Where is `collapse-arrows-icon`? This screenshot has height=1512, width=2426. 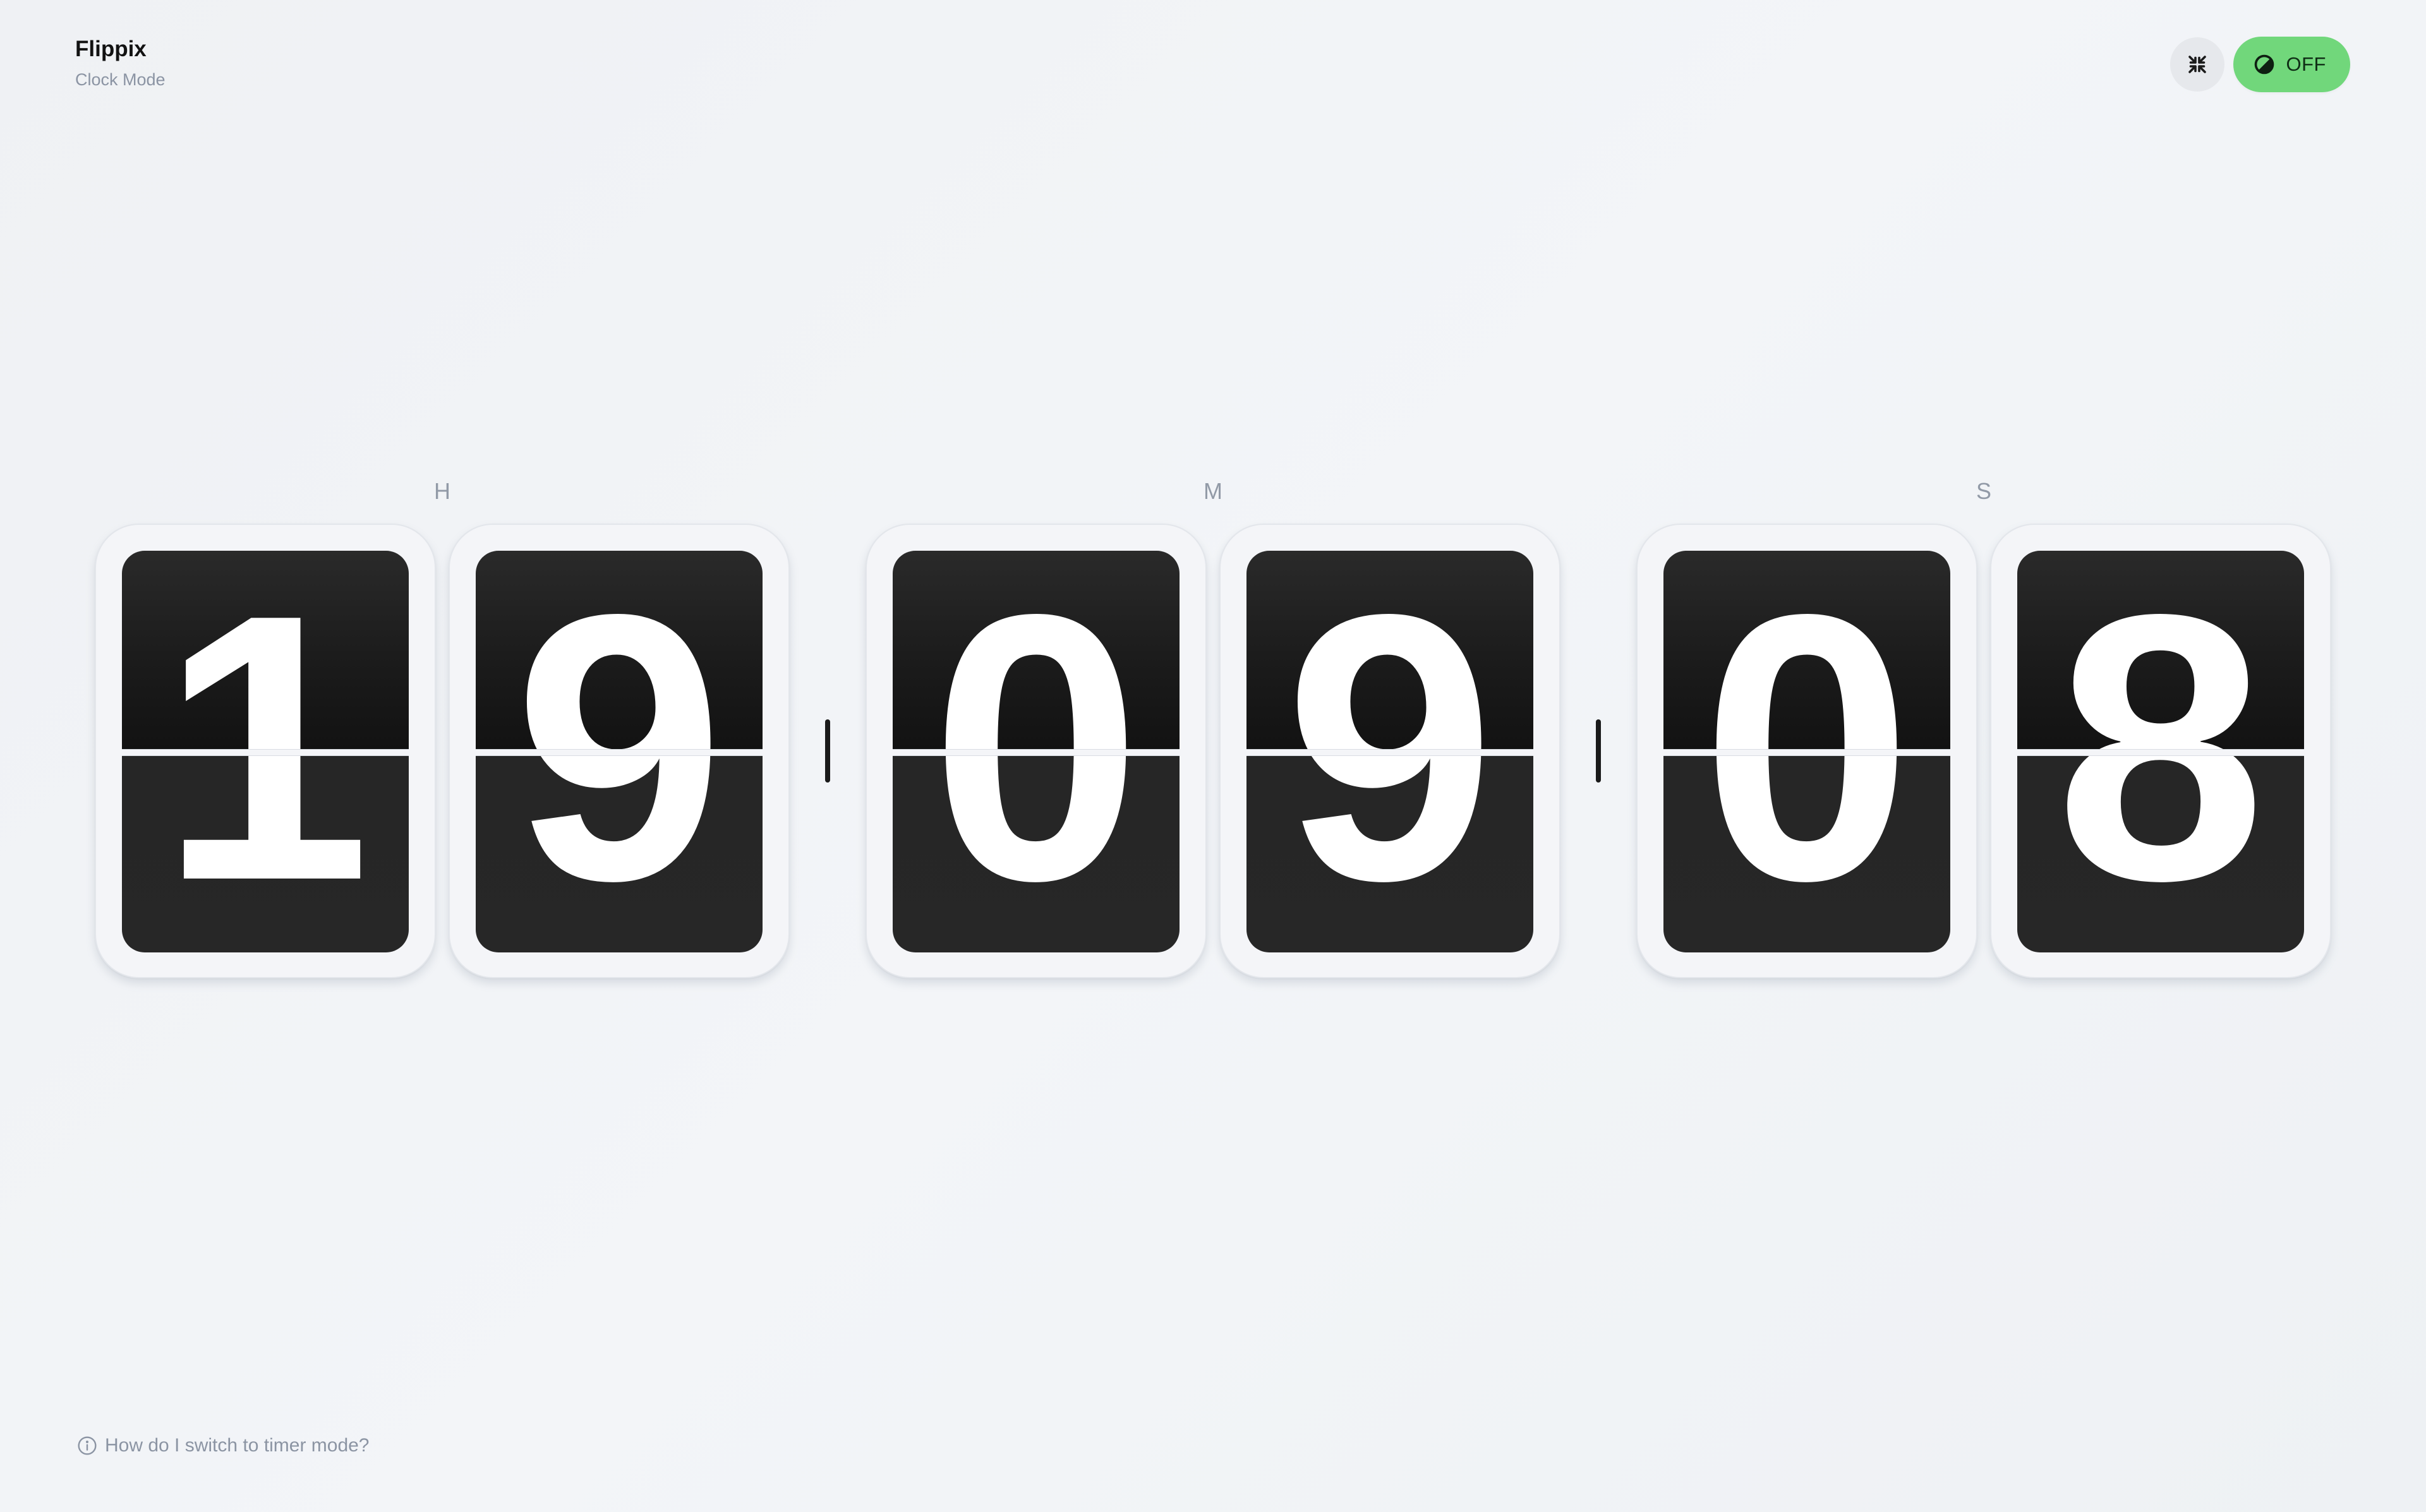
collapse-arrows-icon is located at coordinates (2197, 64).